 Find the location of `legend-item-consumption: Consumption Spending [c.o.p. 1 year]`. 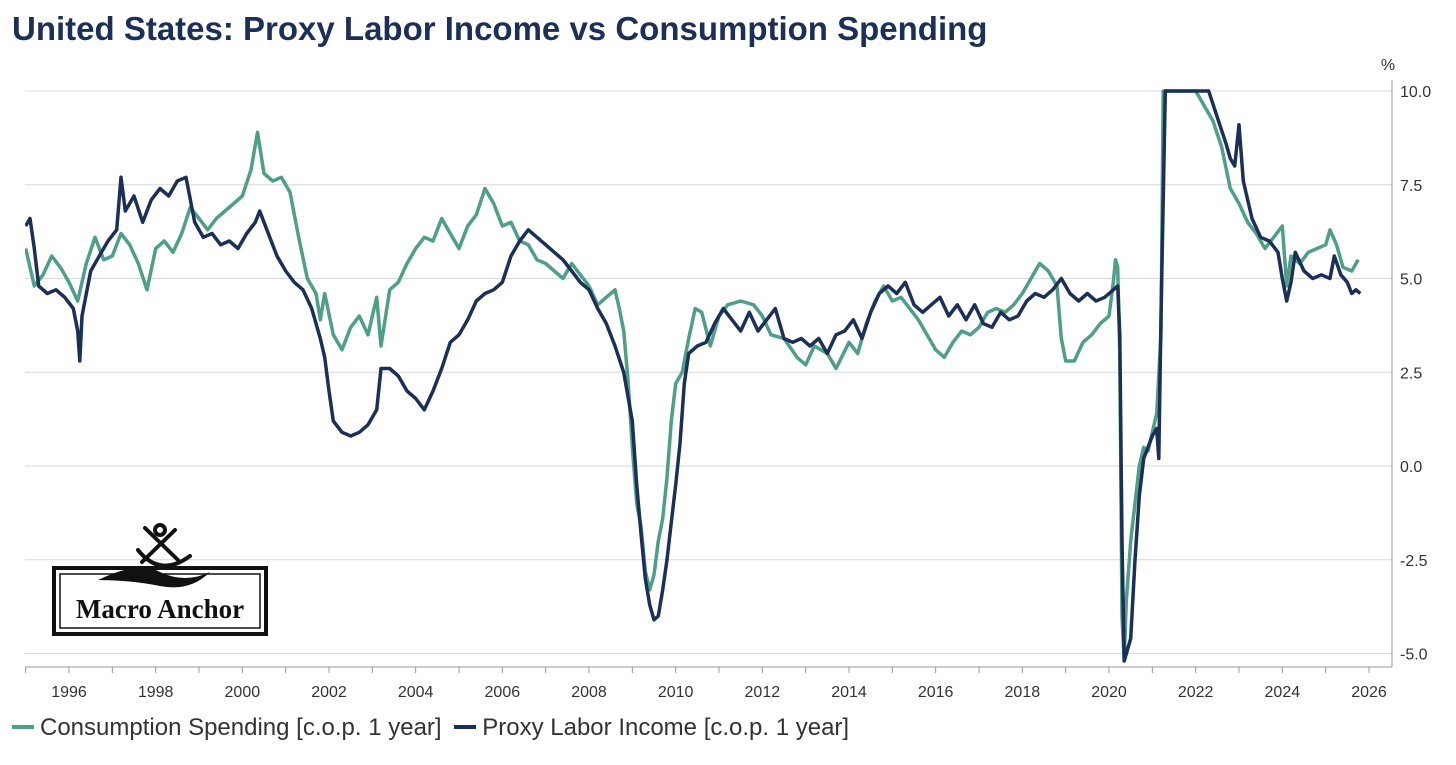

legend-item-consumption: Consumption Spending [c.o.p. 1 year] is located at coordinates (227, 728).